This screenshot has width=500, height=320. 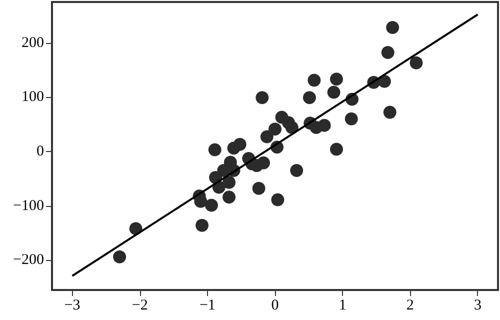 What do you see at coordinates (28, 260) in the screenshot?
I see `y-tick-label: −200` at bounding box center [28, 260].